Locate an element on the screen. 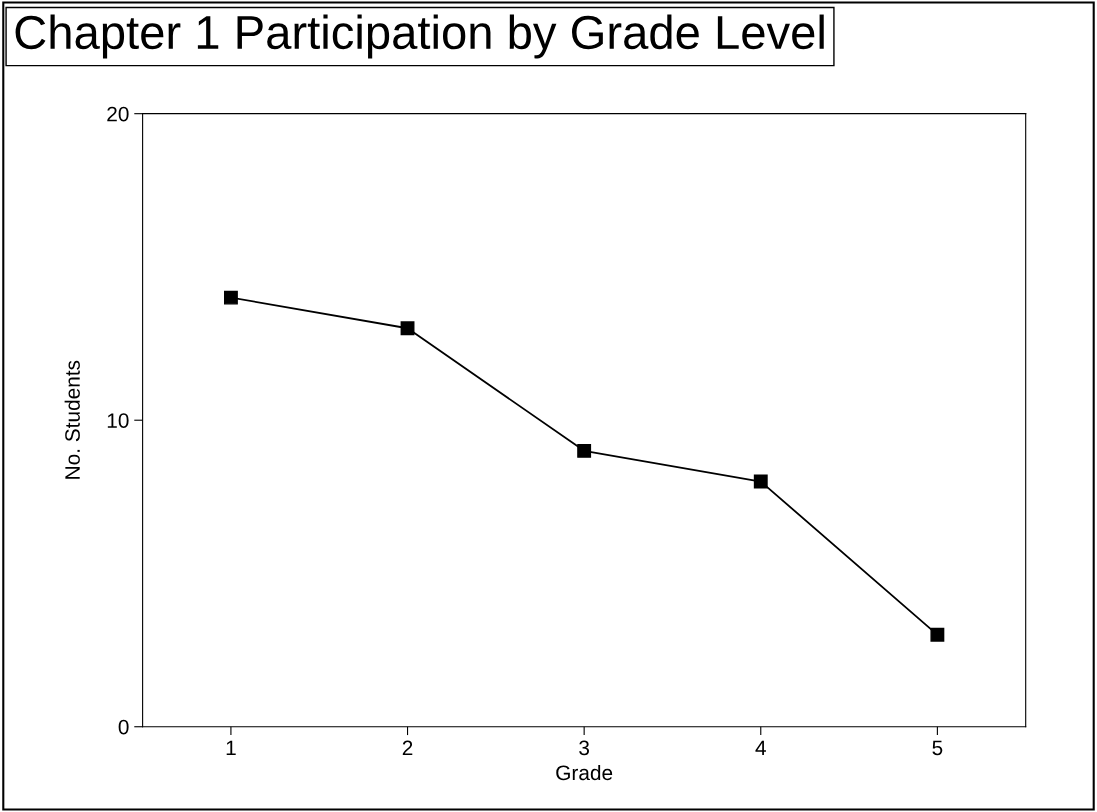 This screenshot has height=812, width=1097. x-tick-label: 4 is located at coordinates (760, 748).